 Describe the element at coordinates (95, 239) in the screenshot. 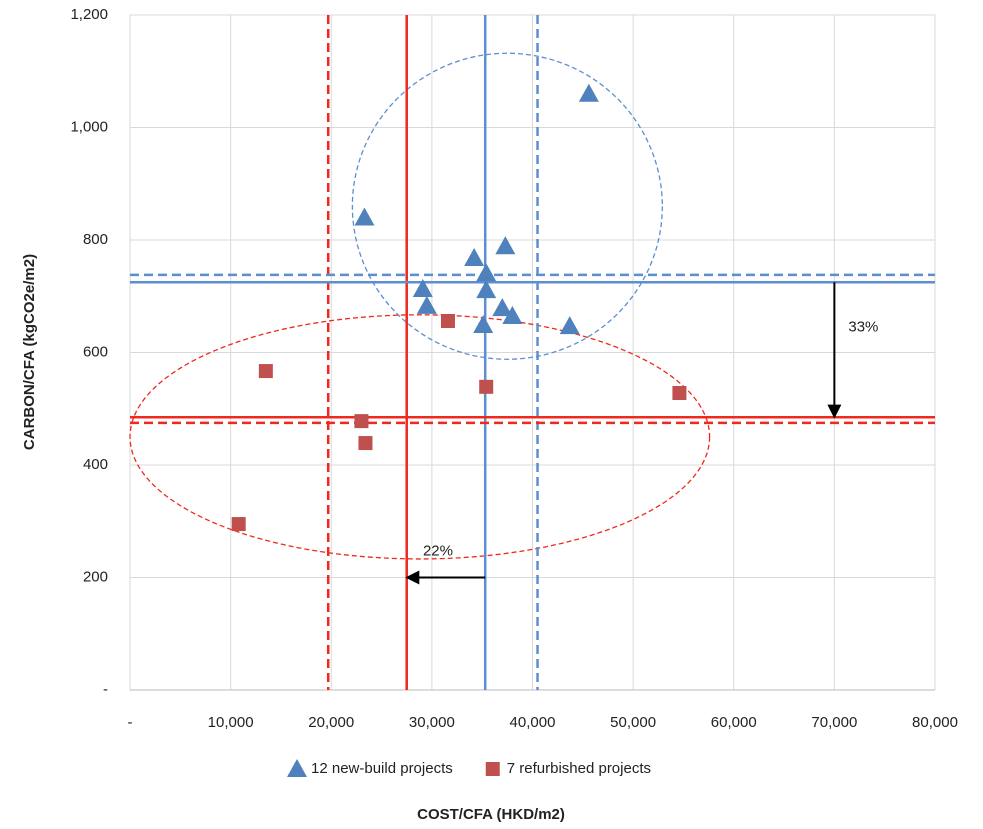

I see `y-tick-label: 800` at that location.